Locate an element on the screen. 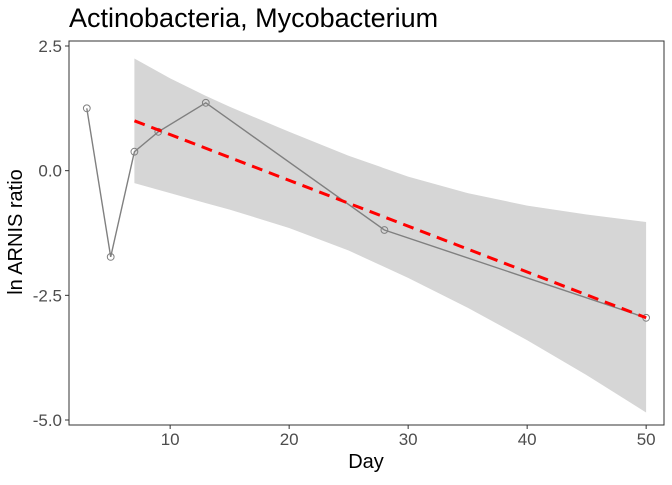 The width and height of the screenshot is (672, 485). y-tick-label: -2.5 is located at coordinates (47, 295).